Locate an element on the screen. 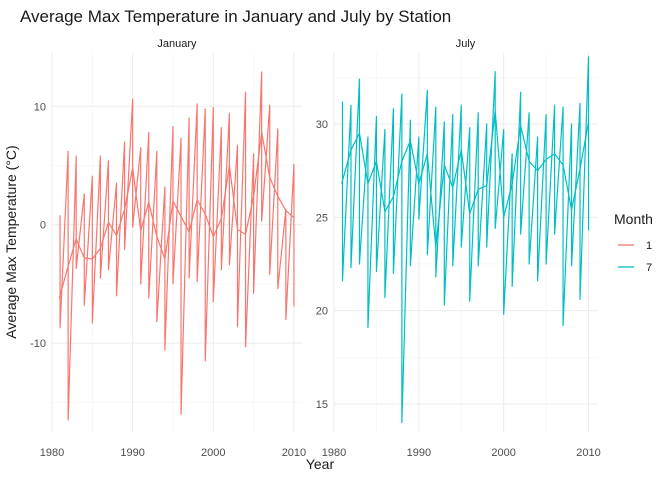 The height and width of the screenshot is (480, 672). legend-label-7: 7 is located at coordinates (649, 268).